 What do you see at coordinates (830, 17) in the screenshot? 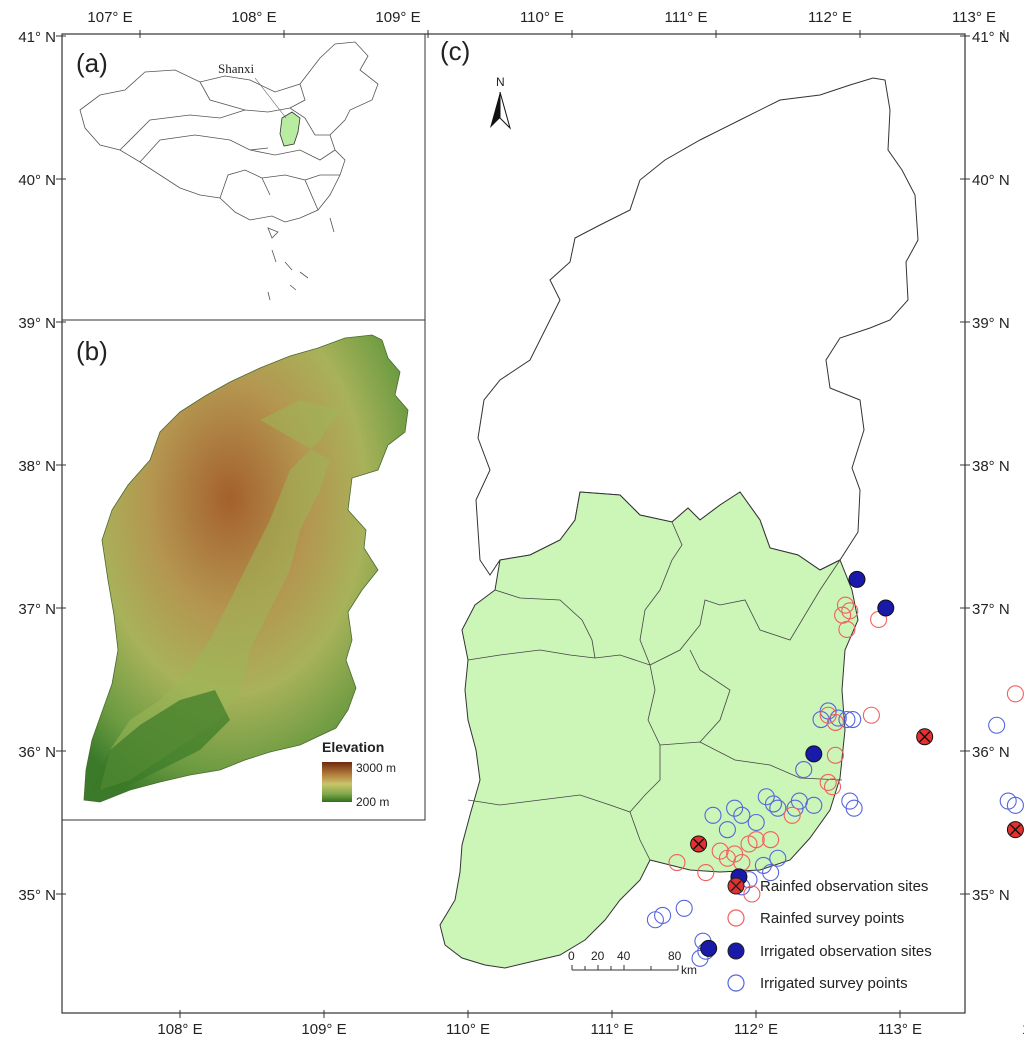
I see `top-tick-label: 112° E` at bounding box center [830, 17].